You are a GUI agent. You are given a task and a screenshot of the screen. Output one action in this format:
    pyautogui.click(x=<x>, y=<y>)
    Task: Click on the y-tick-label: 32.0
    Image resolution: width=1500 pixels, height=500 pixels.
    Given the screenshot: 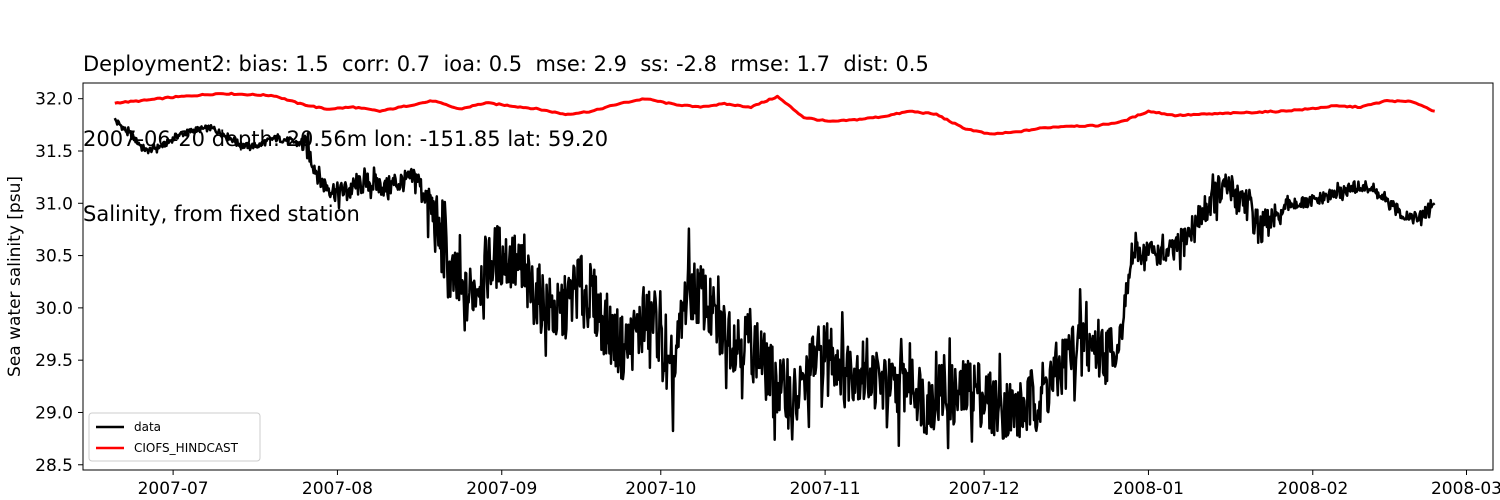 What is the action you would take?
    pyautogui.click(x=54, y=100)
    